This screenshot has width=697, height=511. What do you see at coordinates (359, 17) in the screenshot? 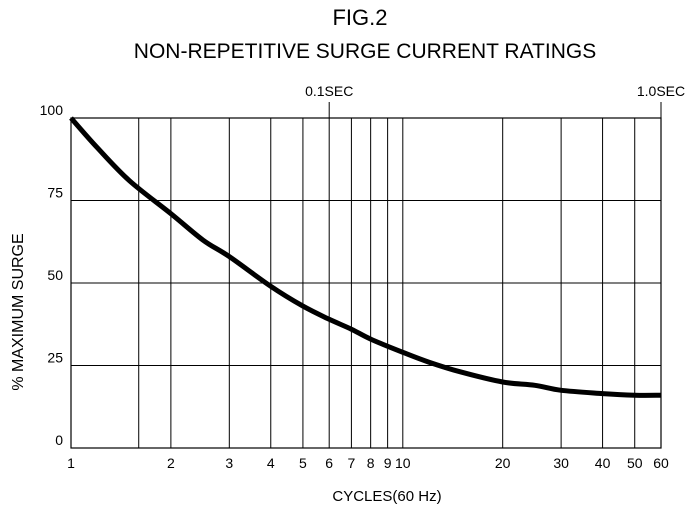
I see `figure-label: FIG.2` at bounding box center [359, 17].